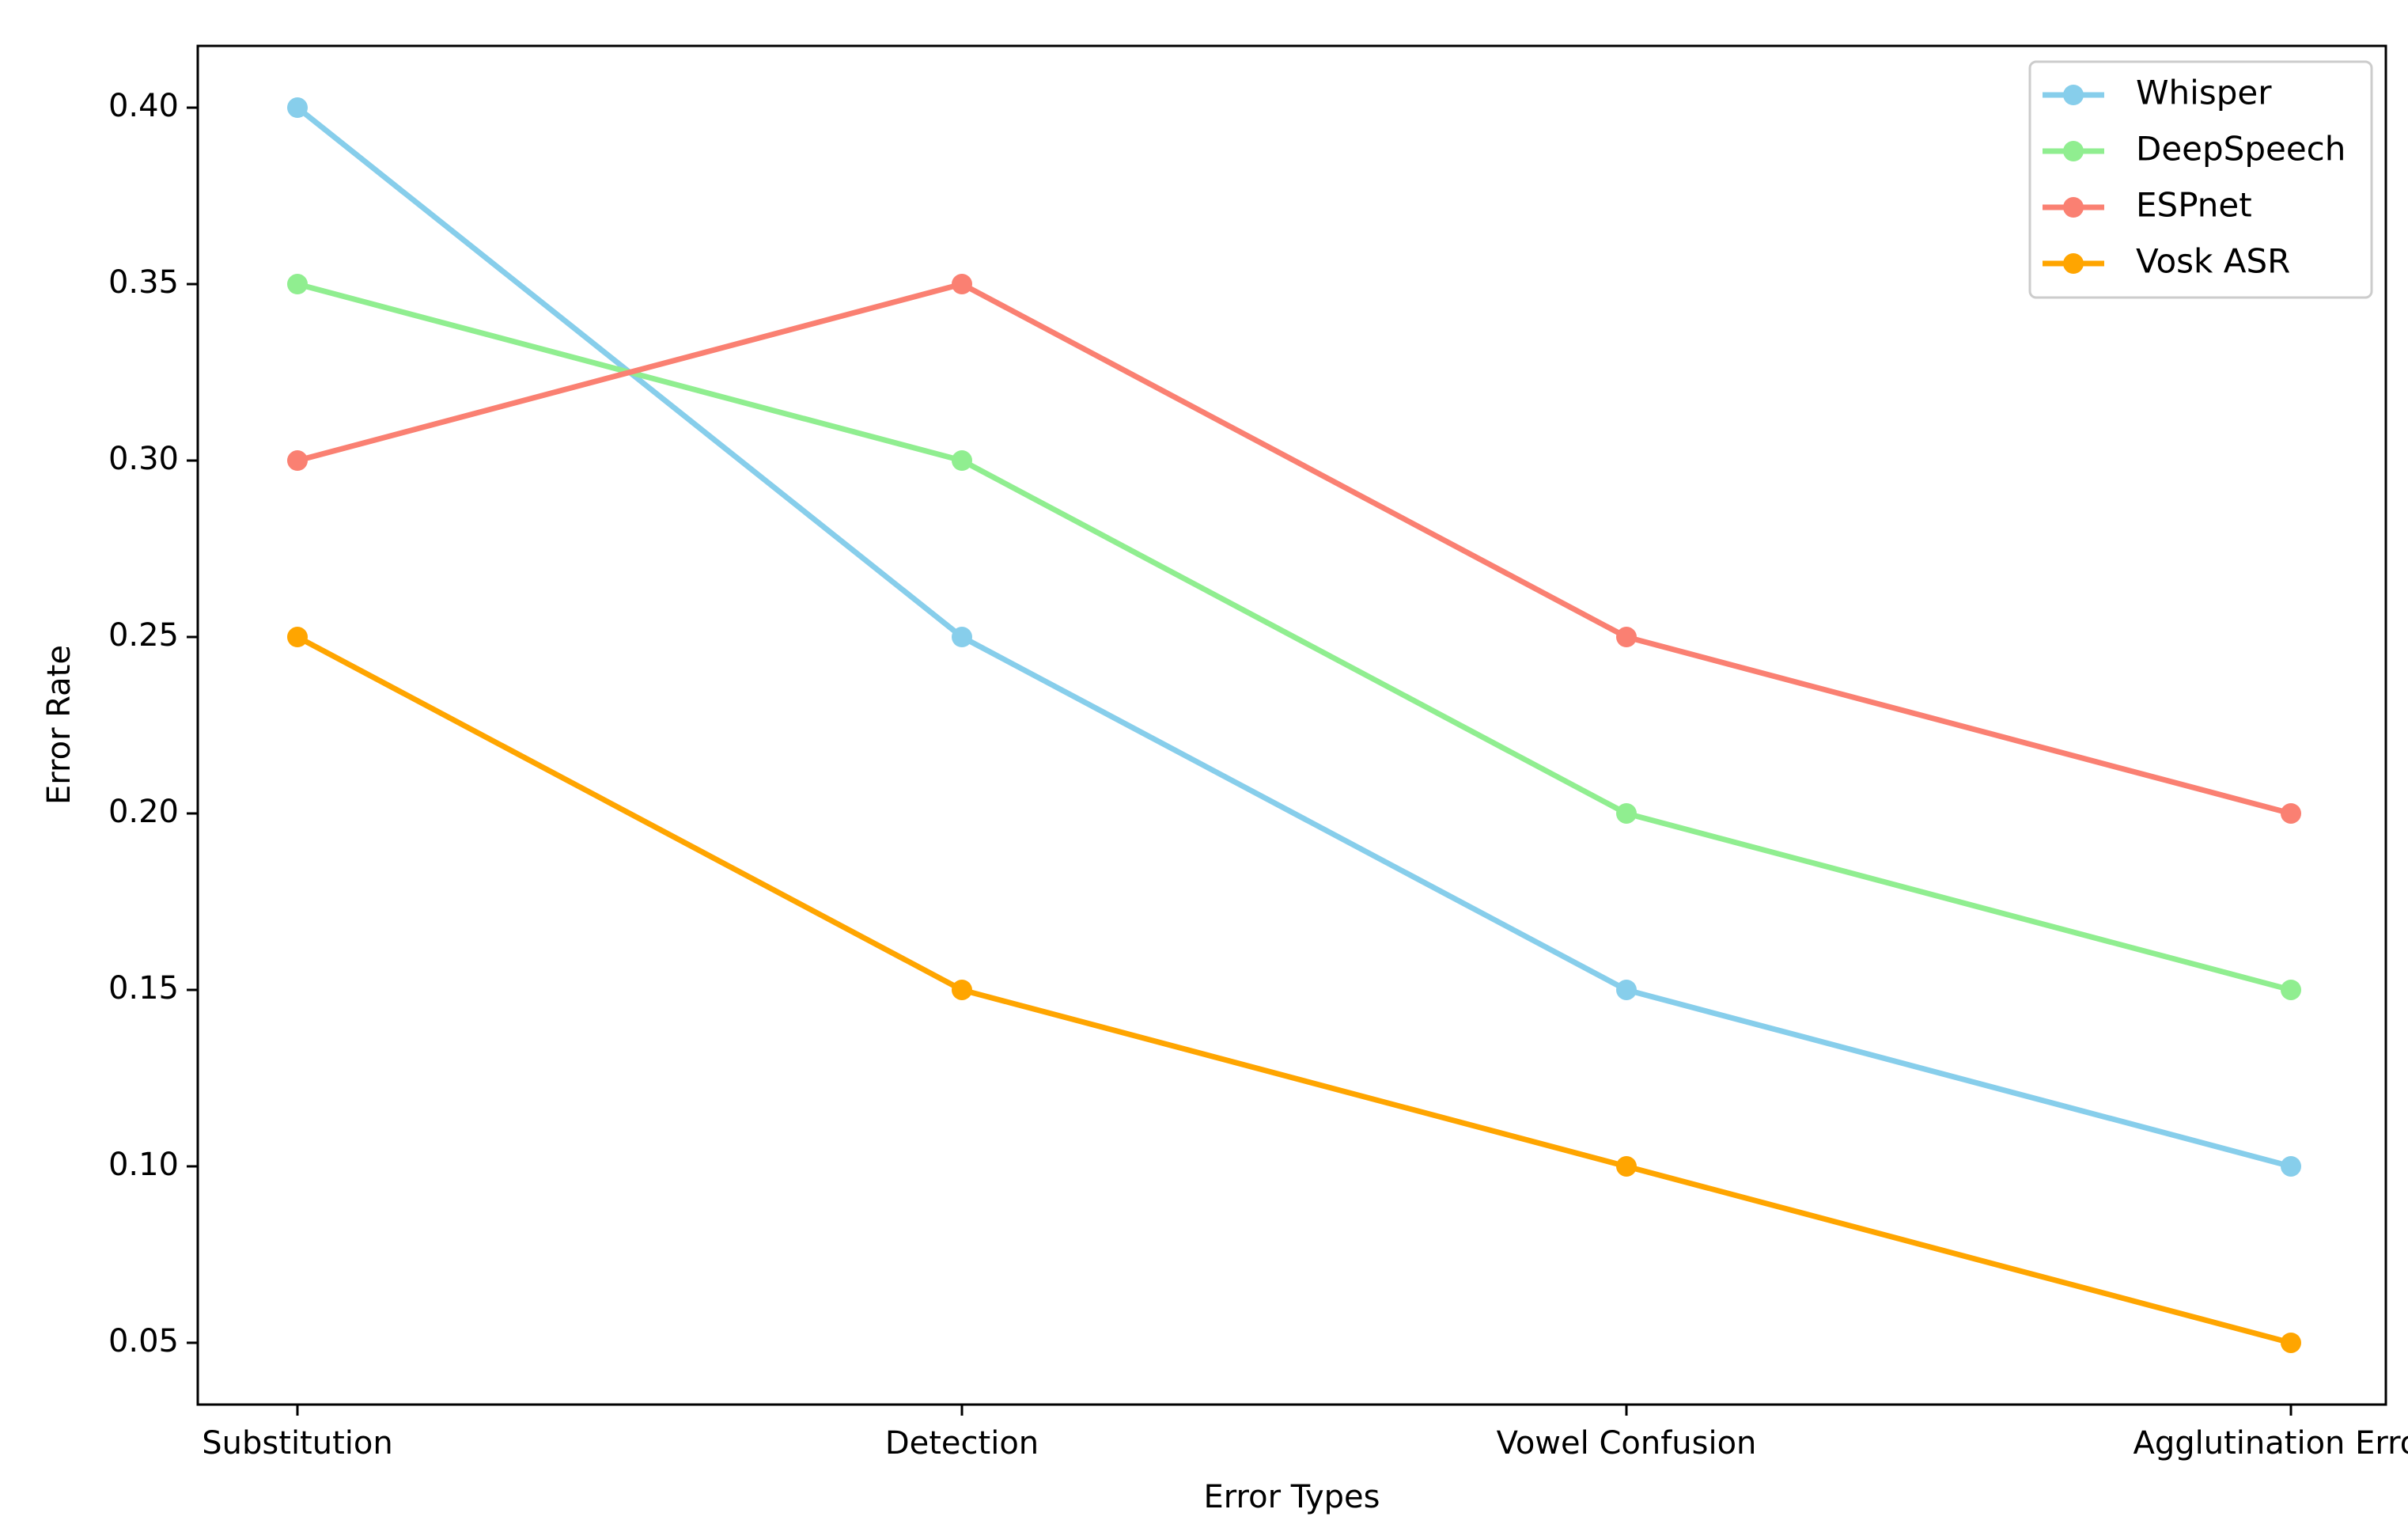 The image size is (2408, 1528). I want to click on y-axis-title: Error Rate, so click(59, 725).